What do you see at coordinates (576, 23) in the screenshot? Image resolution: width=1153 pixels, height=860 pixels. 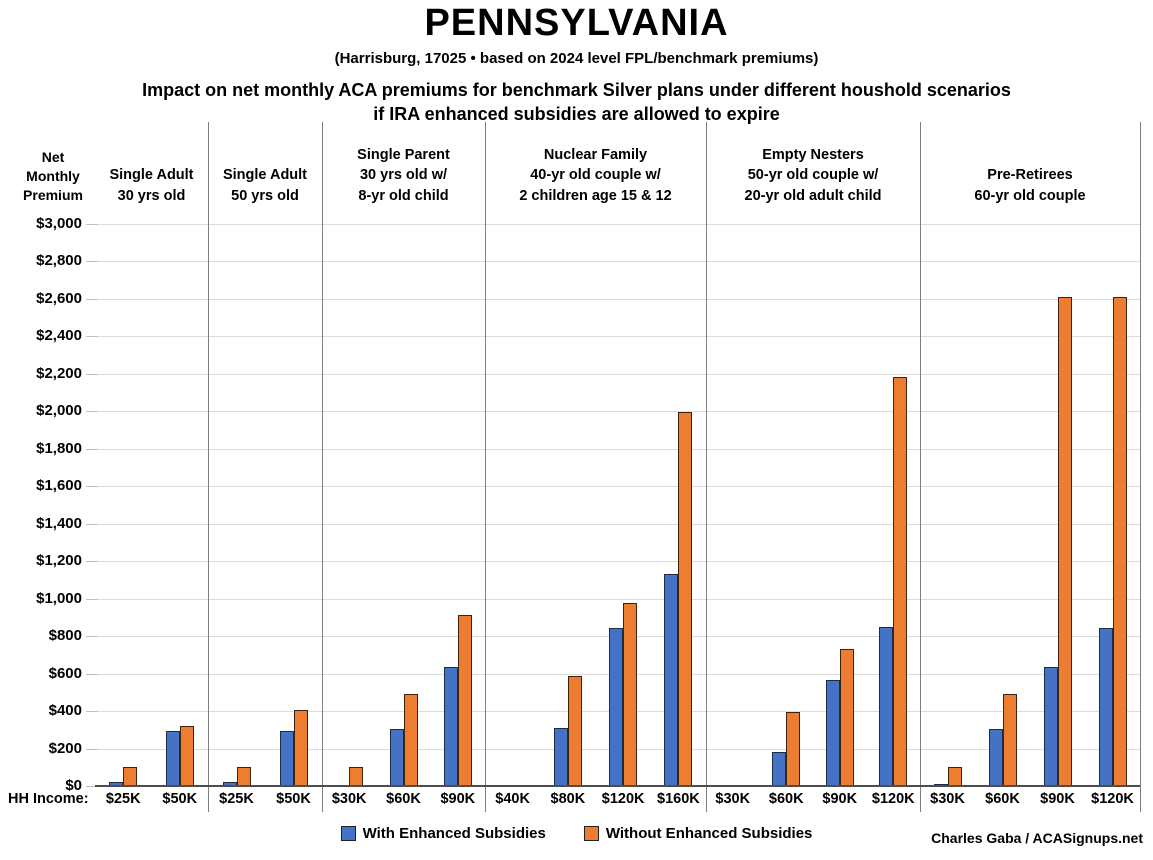 I see `chart-title: PENNSYLVANIA` at bounding box center [576, 23].